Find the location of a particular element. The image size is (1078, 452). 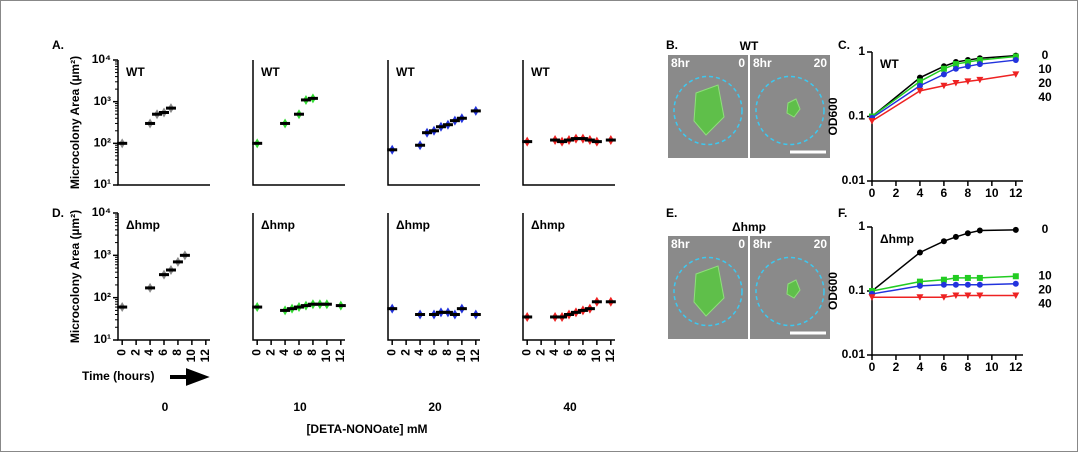

concentration: 10 is located at coordinates (300, 407).